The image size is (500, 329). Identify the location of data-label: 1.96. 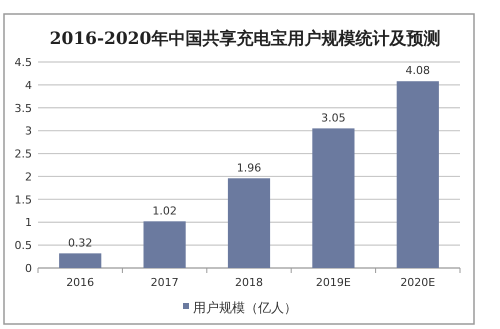
(249, 167).